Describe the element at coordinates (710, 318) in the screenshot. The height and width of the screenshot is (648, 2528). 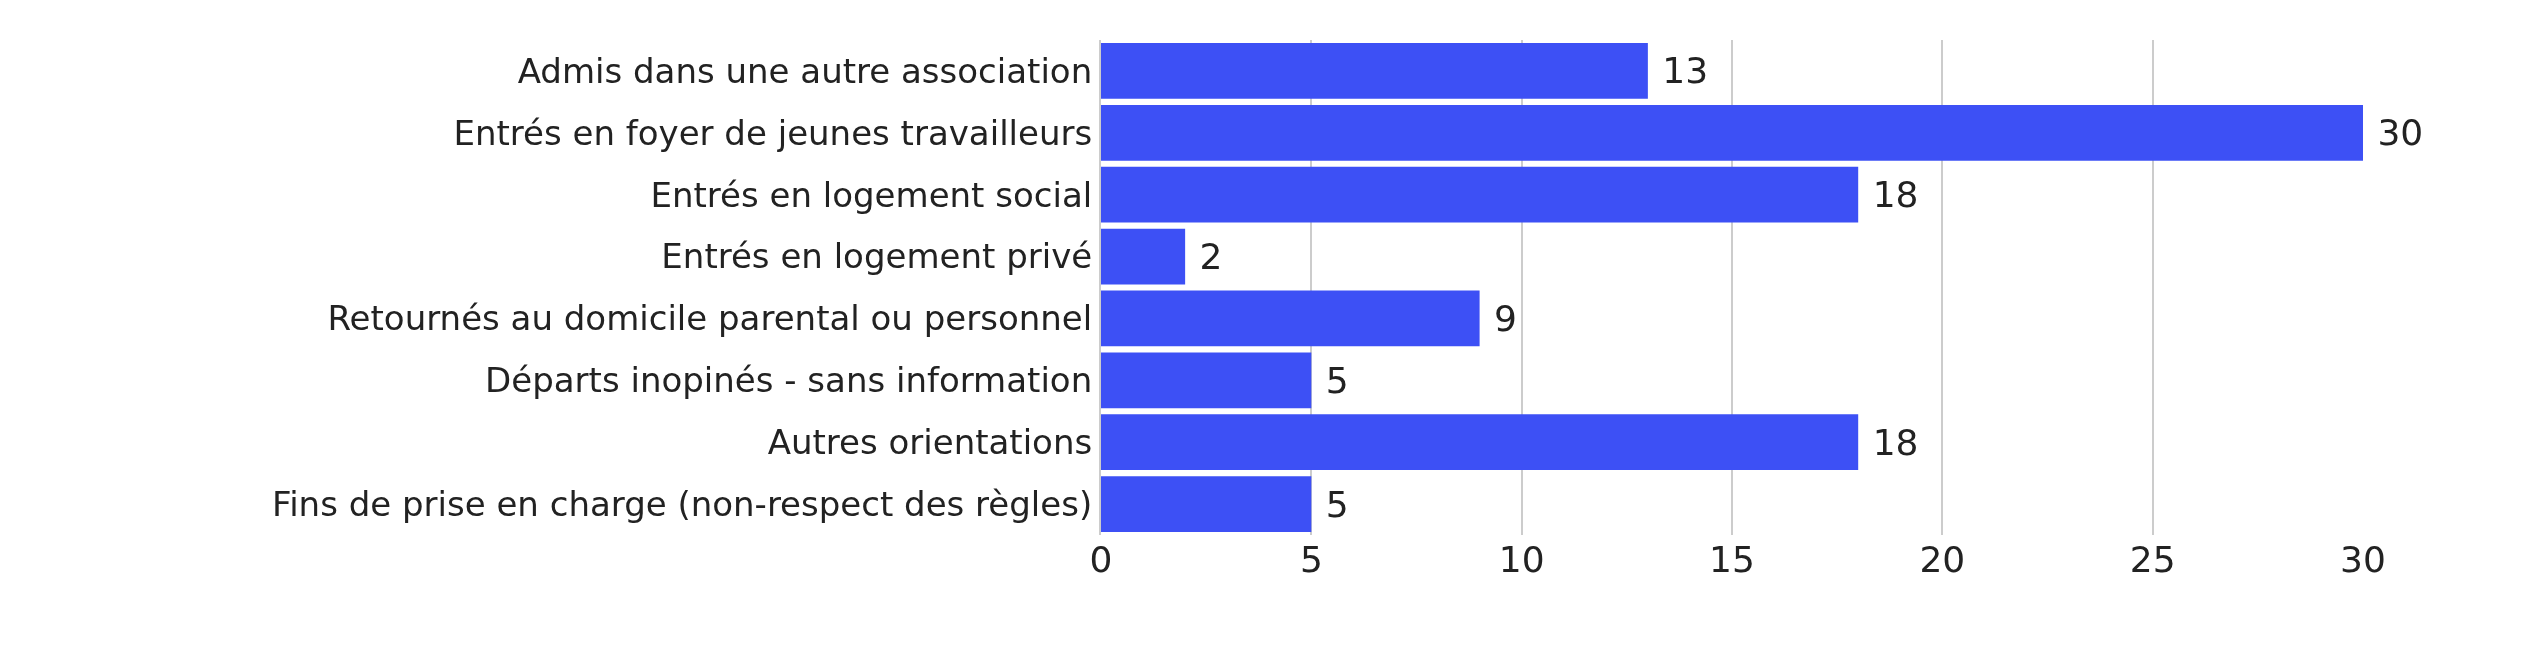
I see `y-tick-label: Retournés au domicile parental ou personnel` at that location.